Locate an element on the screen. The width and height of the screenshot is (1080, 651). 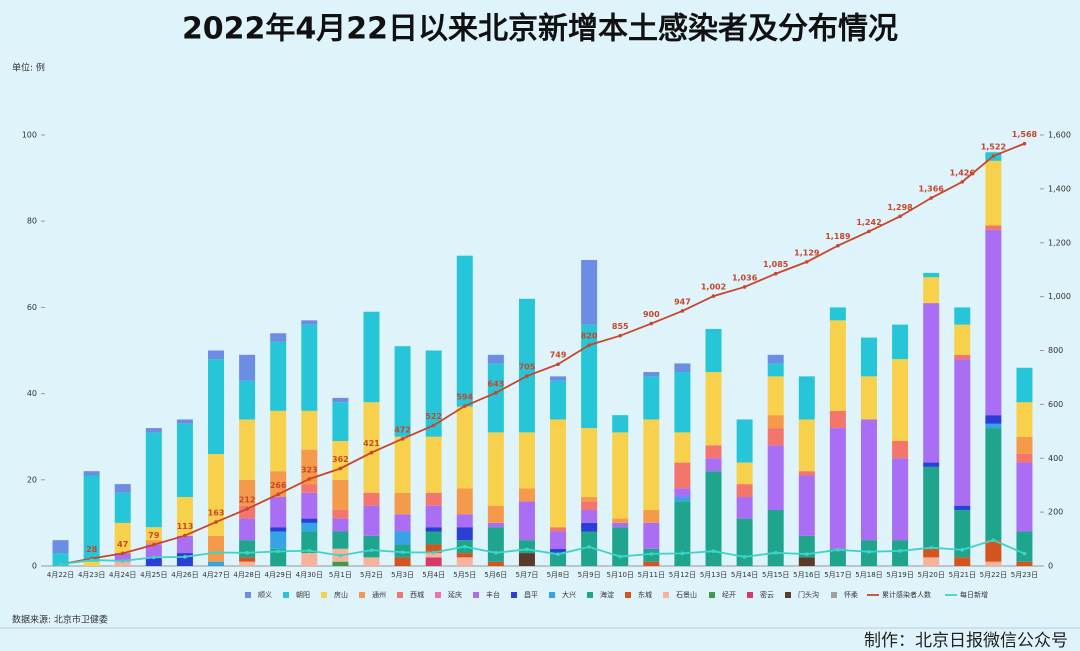
unit-label: 单位: 例 is located at coordinates (28, 68).